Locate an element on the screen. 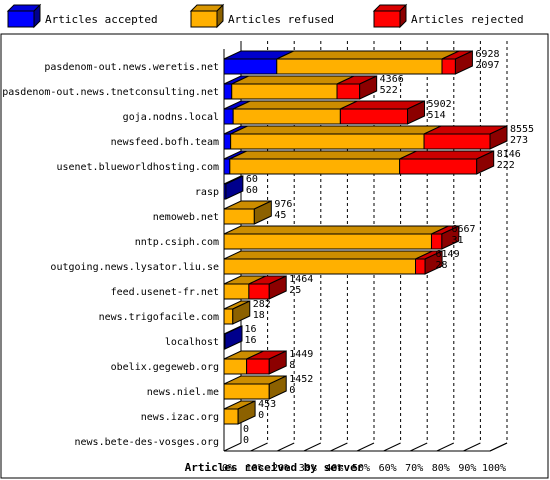  x-tick-label: 40% is located at coordinates (334, 468).